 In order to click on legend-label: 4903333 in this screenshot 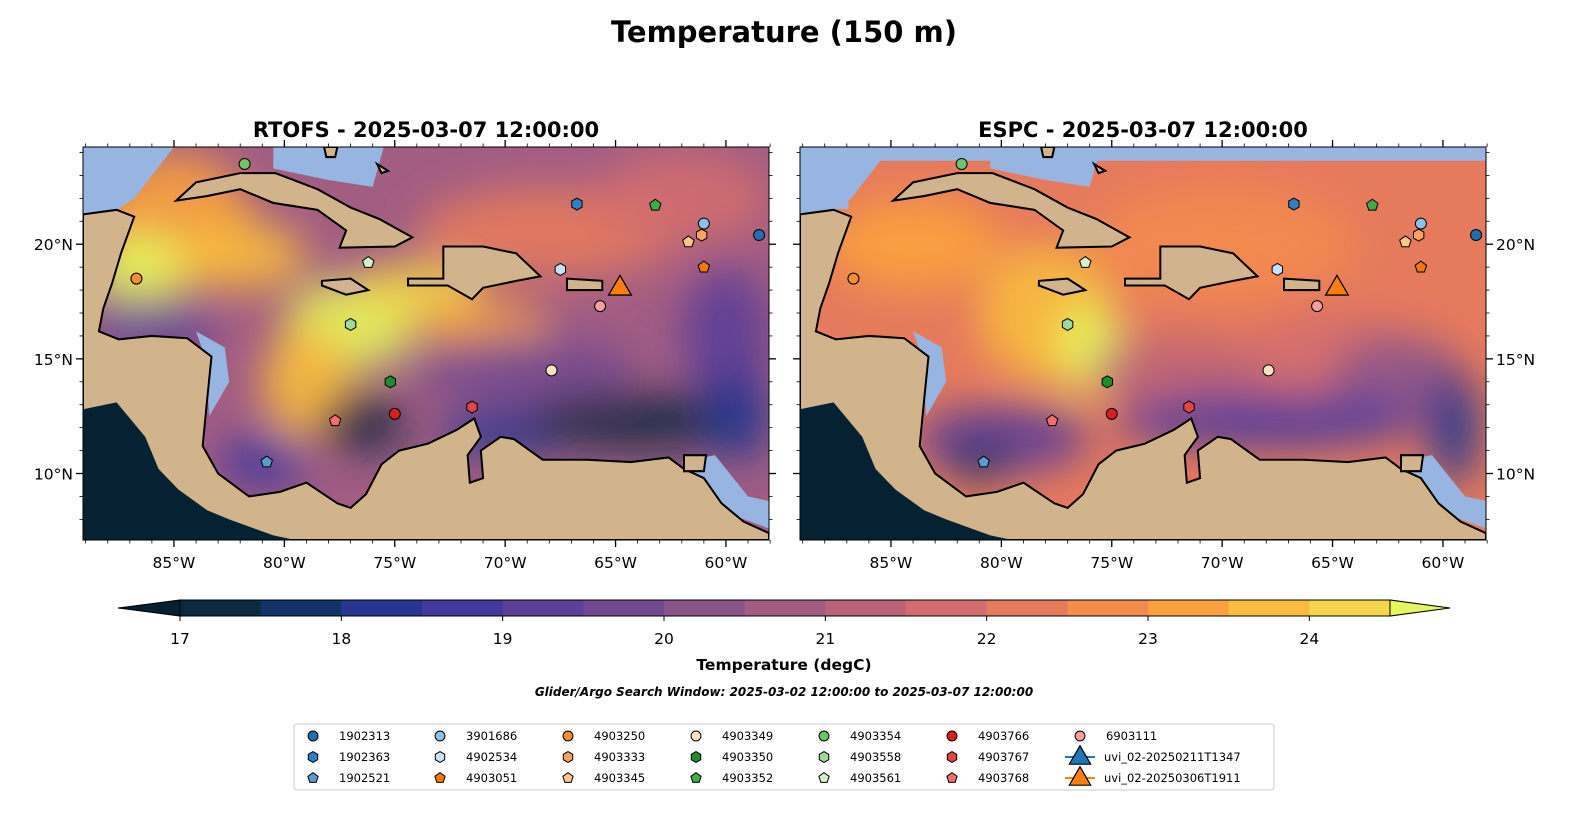, I will do `click(619, 757)`.